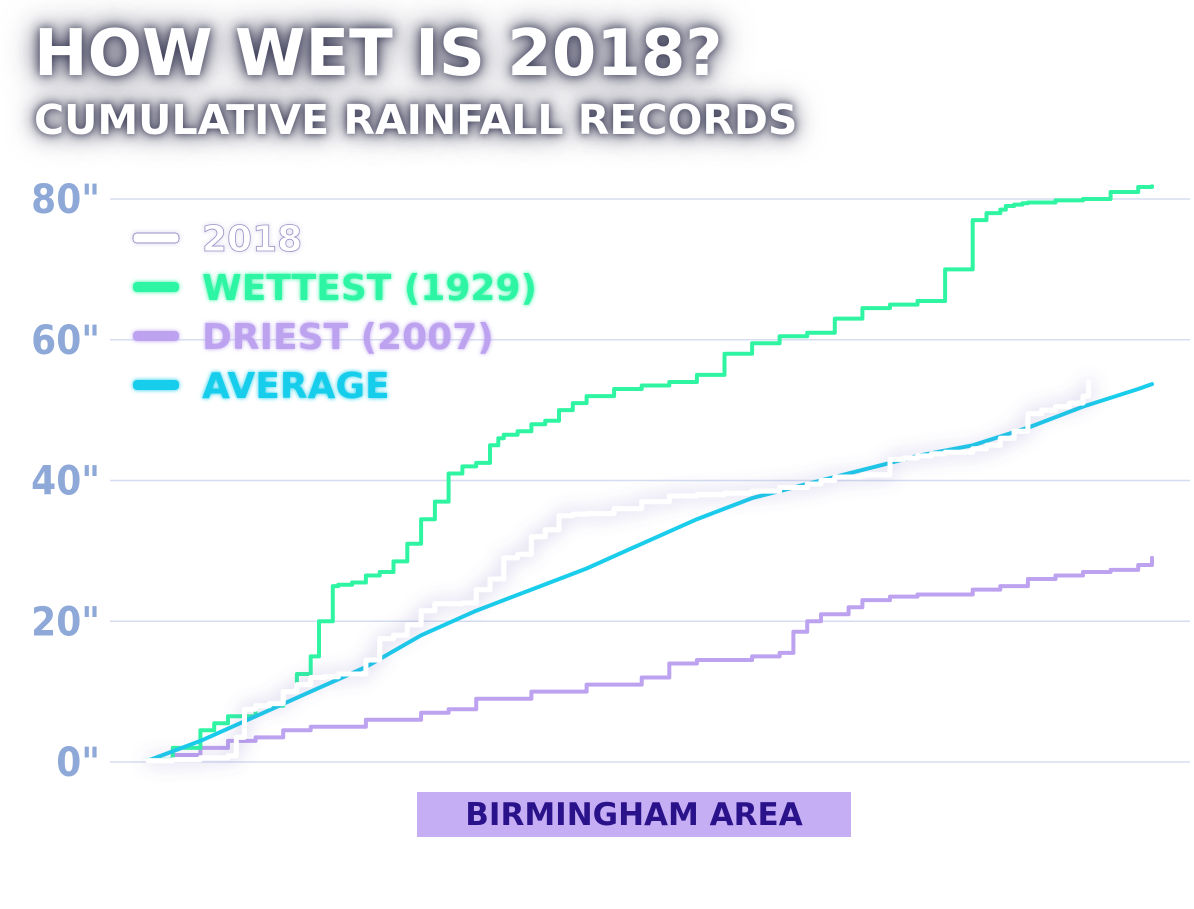 This screenshot has width=1194, height=909. What do you see at coordinates (78, 763) in the screenshot?
I see `y-tick-label: 0"` at bounding box center [78, 763].